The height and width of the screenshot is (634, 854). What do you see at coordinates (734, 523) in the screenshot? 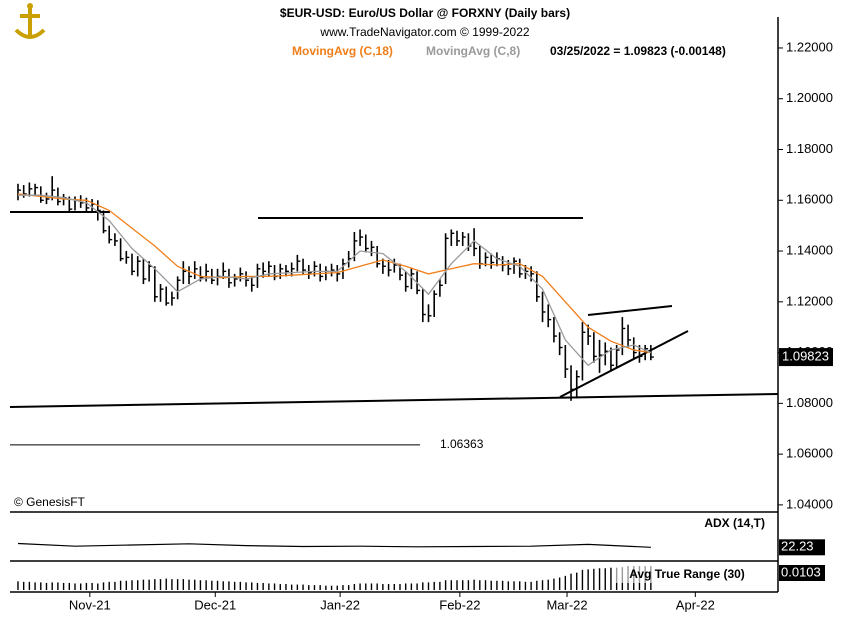
I see `indicator-name: ADX (14,T)` at bounding box center [734, 523].